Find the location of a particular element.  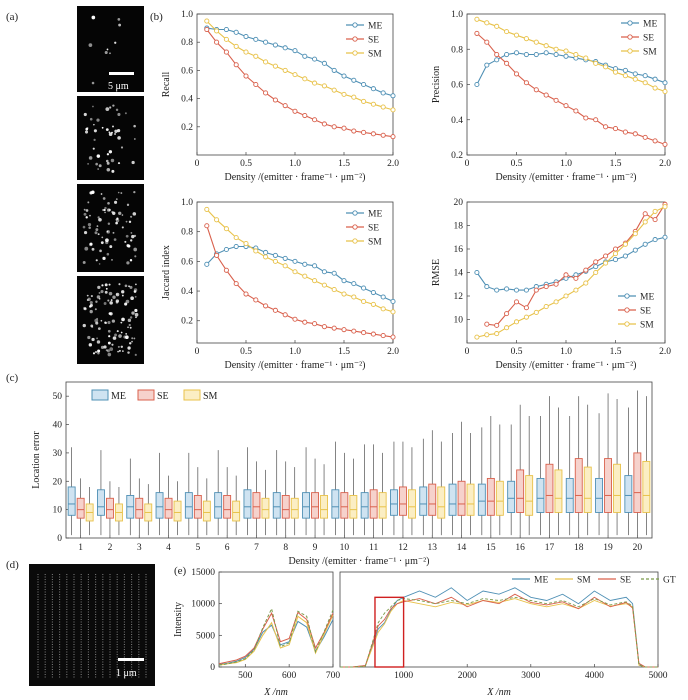

panel-d-image: 1 μm is located at coordinates (92, 625).